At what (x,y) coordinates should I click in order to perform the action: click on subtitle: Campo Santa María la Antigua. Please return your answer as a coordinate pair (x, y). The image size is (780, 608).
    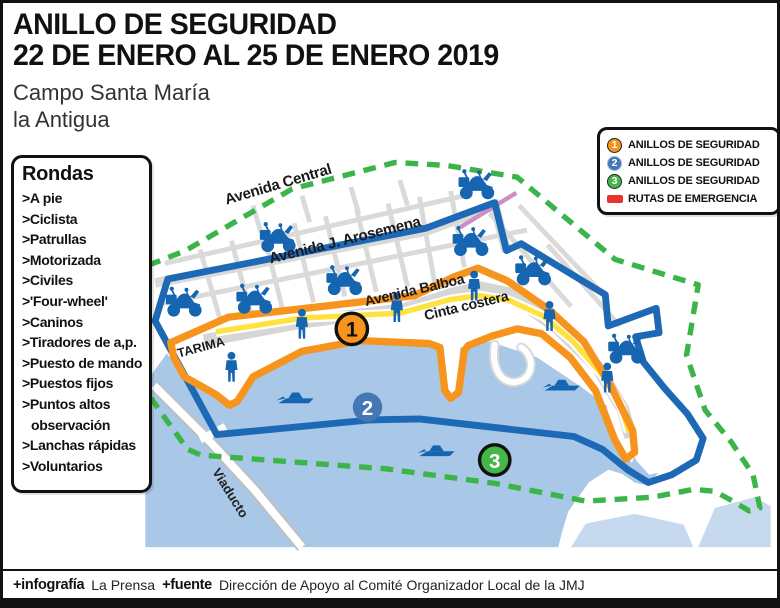
    Looking at the image, I should click on (268, 107).